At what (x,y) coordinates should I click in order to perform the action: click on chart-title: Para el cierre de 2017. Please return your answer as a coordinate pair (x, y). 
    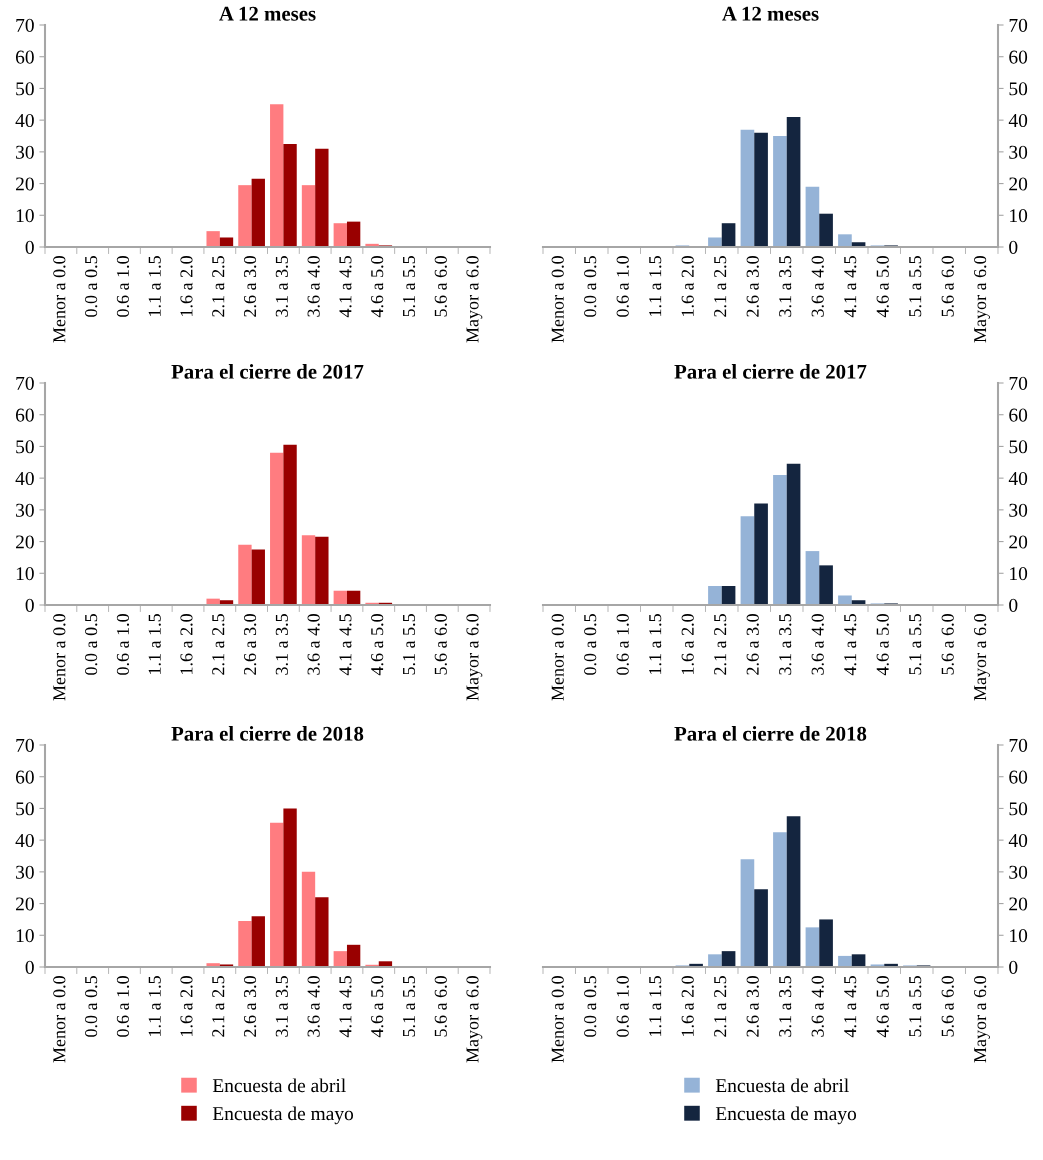
    Looking at the image, I should click on (770, 371).